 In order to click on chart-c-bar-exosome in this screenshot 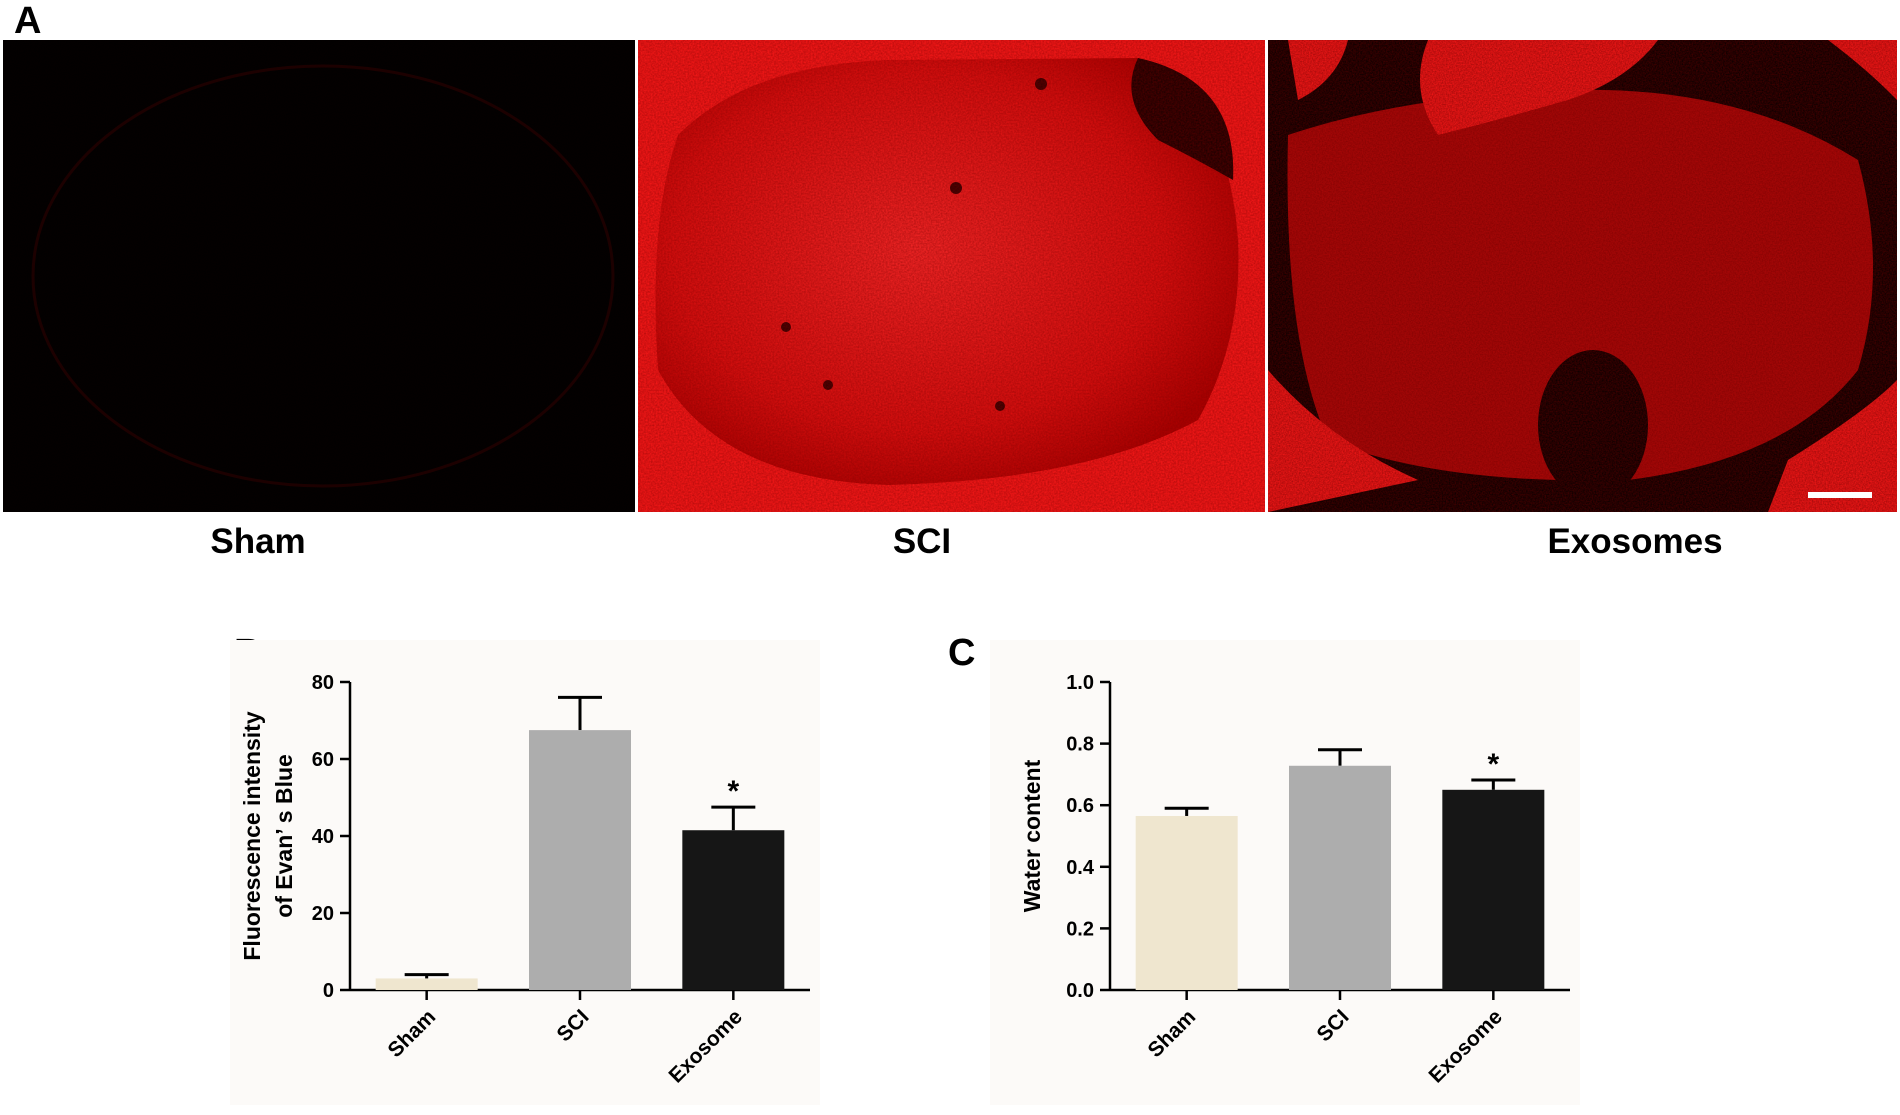, I will do `click(1493, 889)`.